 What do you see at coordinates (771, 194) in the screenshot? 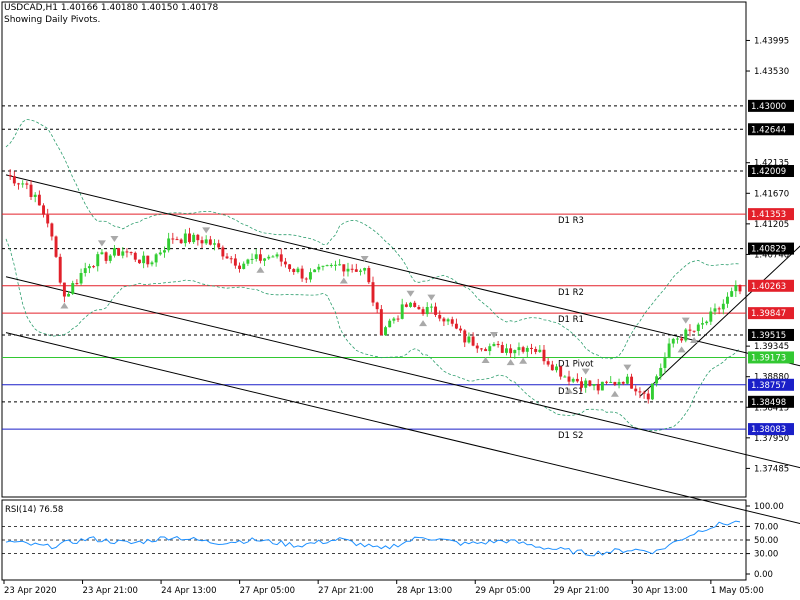
I see `price-tick-label: 1.41670` at bounding box center [771, 194].